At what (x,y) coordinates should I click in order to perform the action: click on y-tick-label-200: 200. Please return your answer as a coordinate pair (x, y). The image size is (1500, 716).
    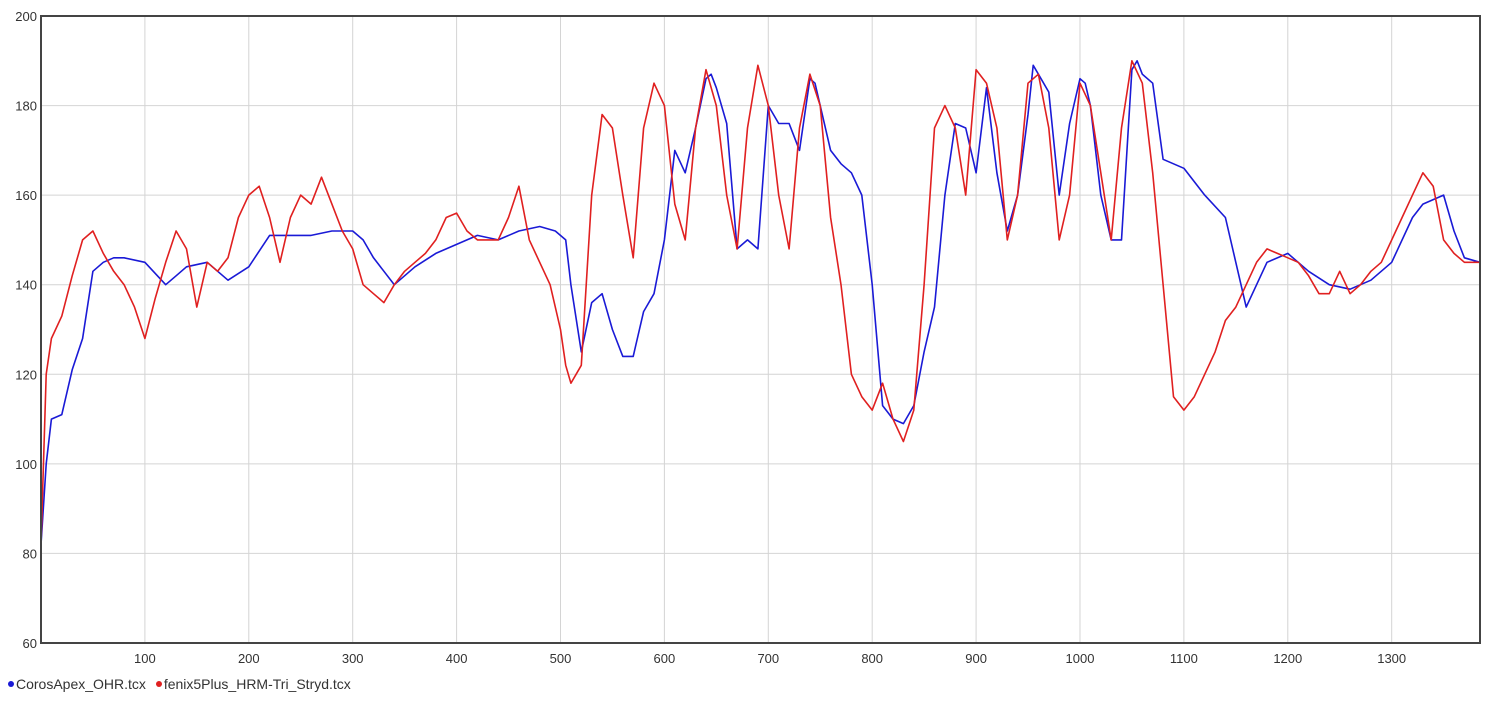
    Looking at the image, I should click on (26, 16).